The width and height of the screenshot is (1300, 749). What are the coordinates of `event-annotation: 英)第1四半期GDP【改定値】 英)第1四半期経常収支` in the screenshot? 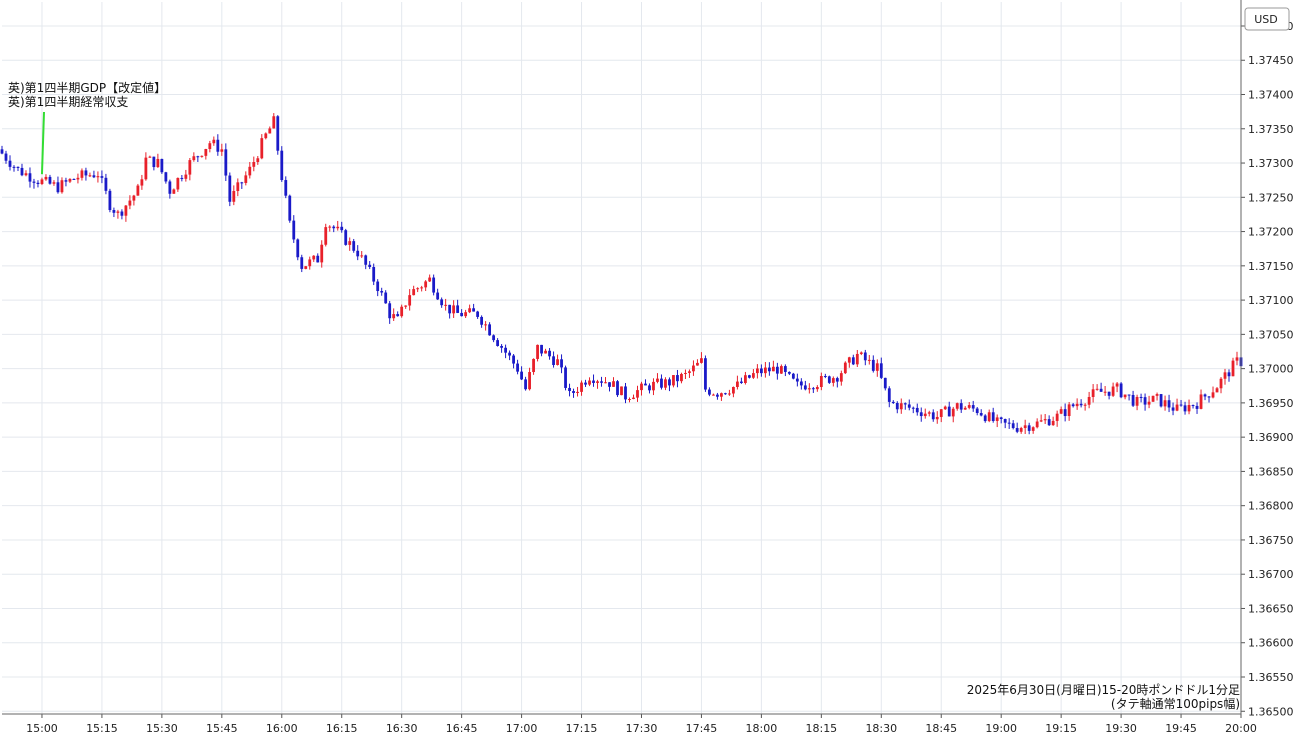 It's located at (87, 127).